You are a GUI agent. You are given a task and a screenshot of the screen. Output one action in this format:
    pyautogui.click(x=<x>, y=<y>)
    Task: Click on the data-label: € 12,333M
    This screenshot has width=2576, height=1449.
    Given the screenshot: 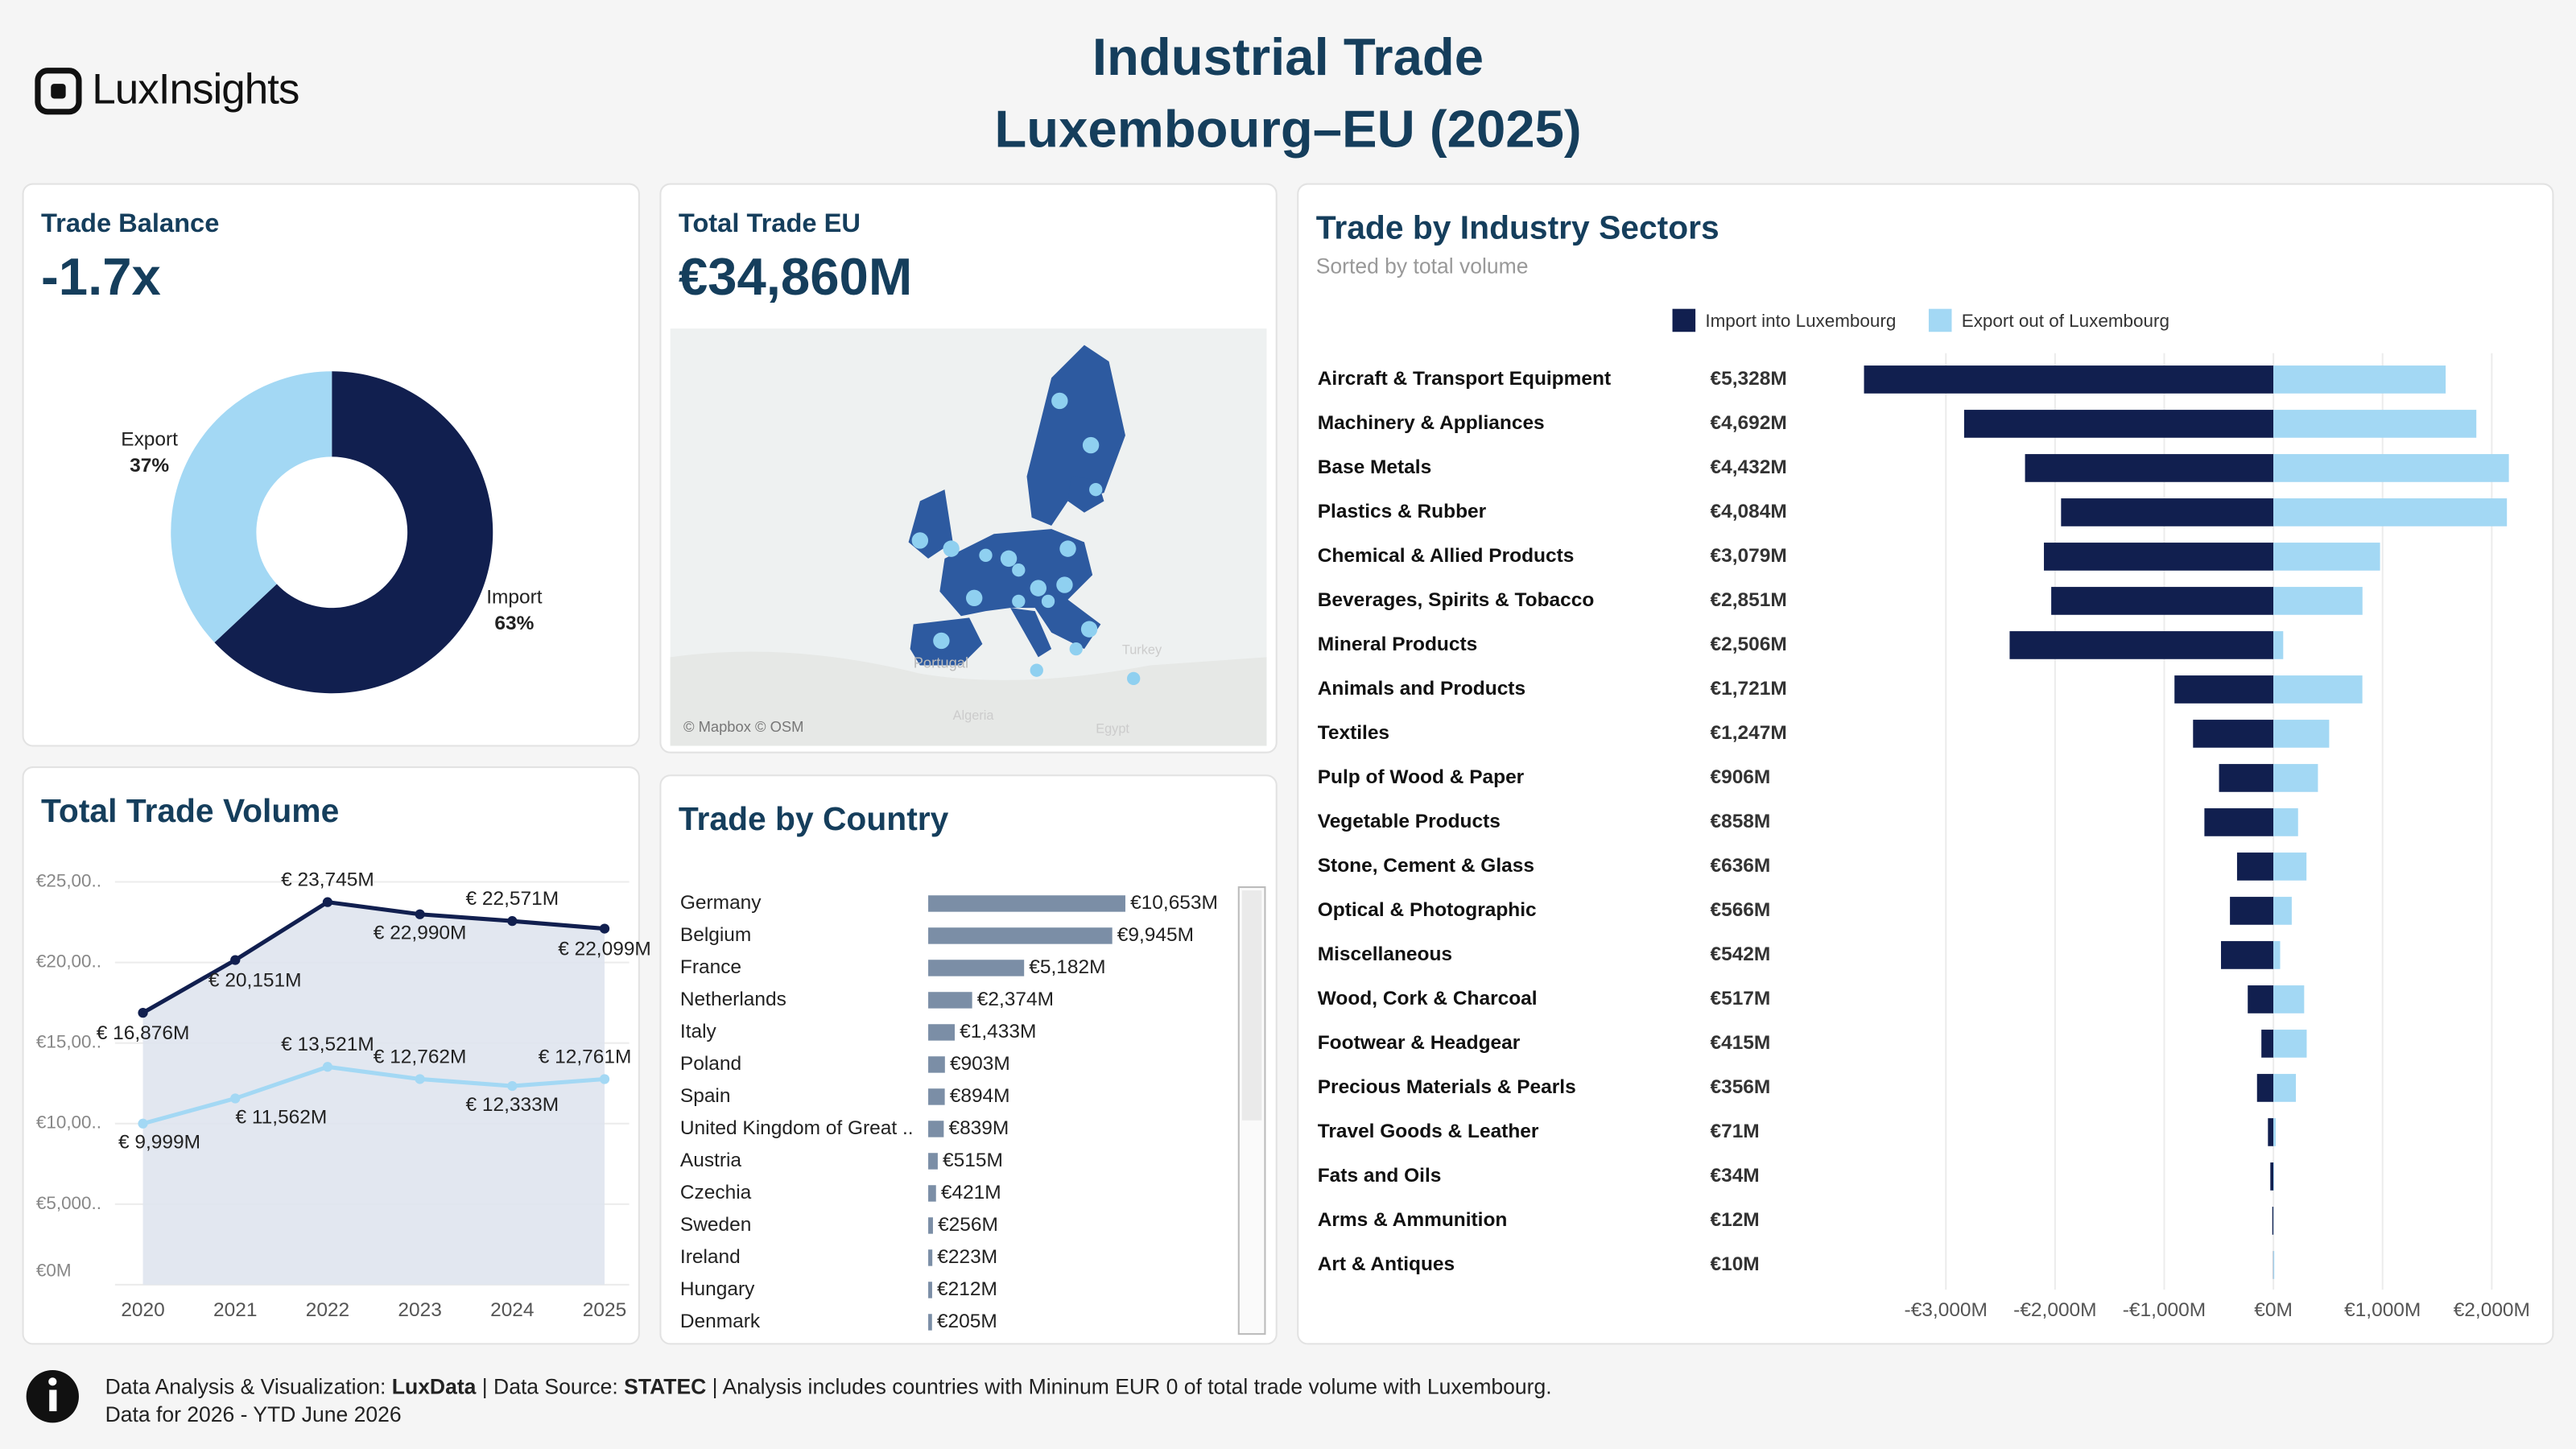 What is the action you would take?
    pyautogui.click(x=512, y=1105)
    